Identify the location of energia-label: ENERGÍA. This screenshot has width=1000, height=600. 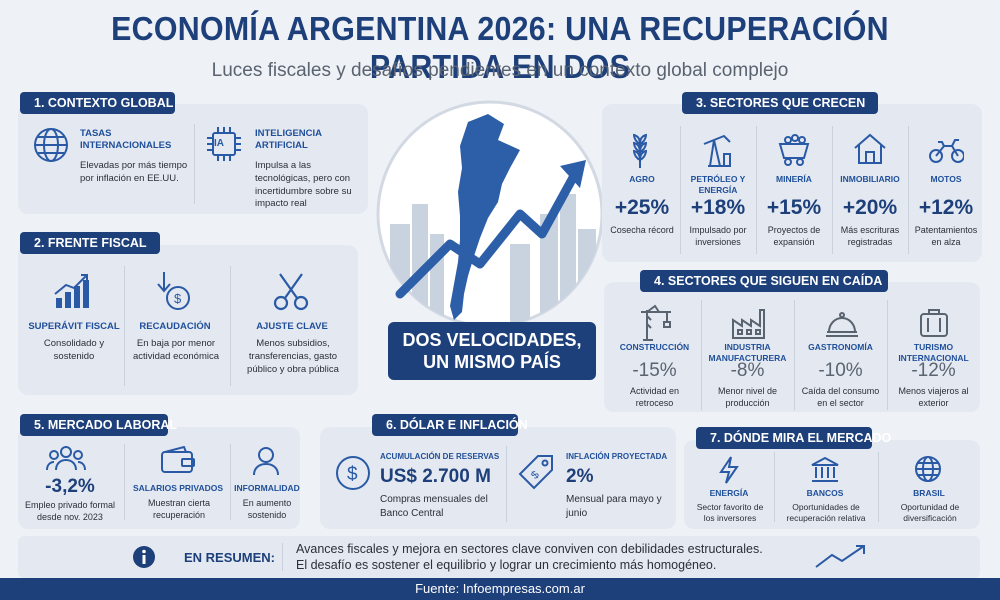
(729, 493).